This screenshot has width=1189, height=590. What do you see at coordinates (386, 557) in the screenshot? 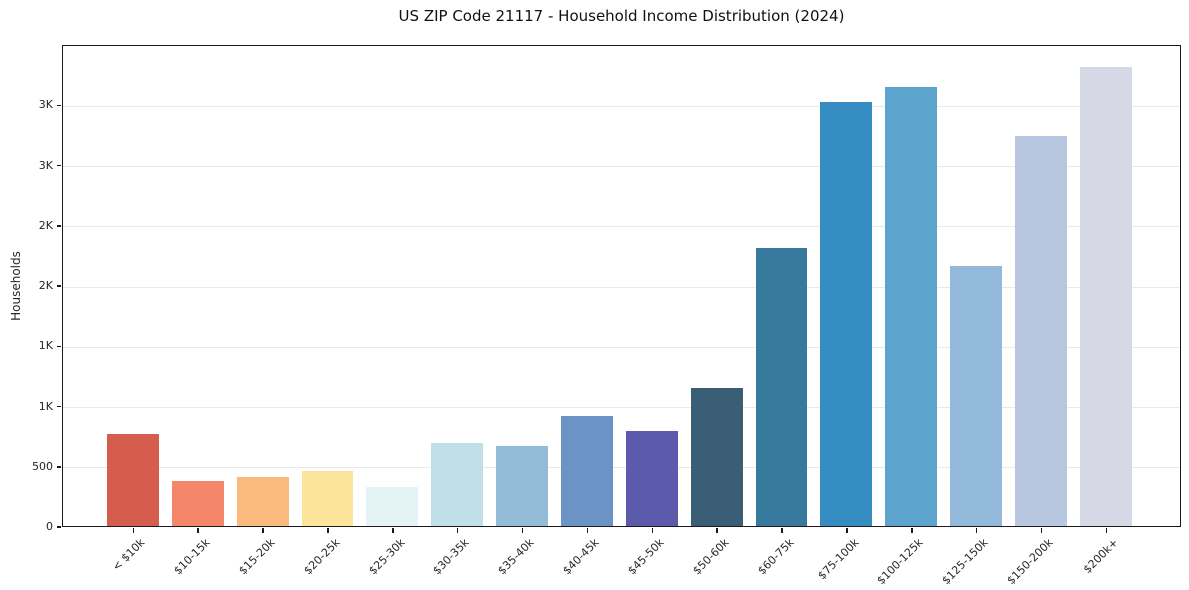
I see `x-tick-label: $25-30k` at bounding box center [386, 557].